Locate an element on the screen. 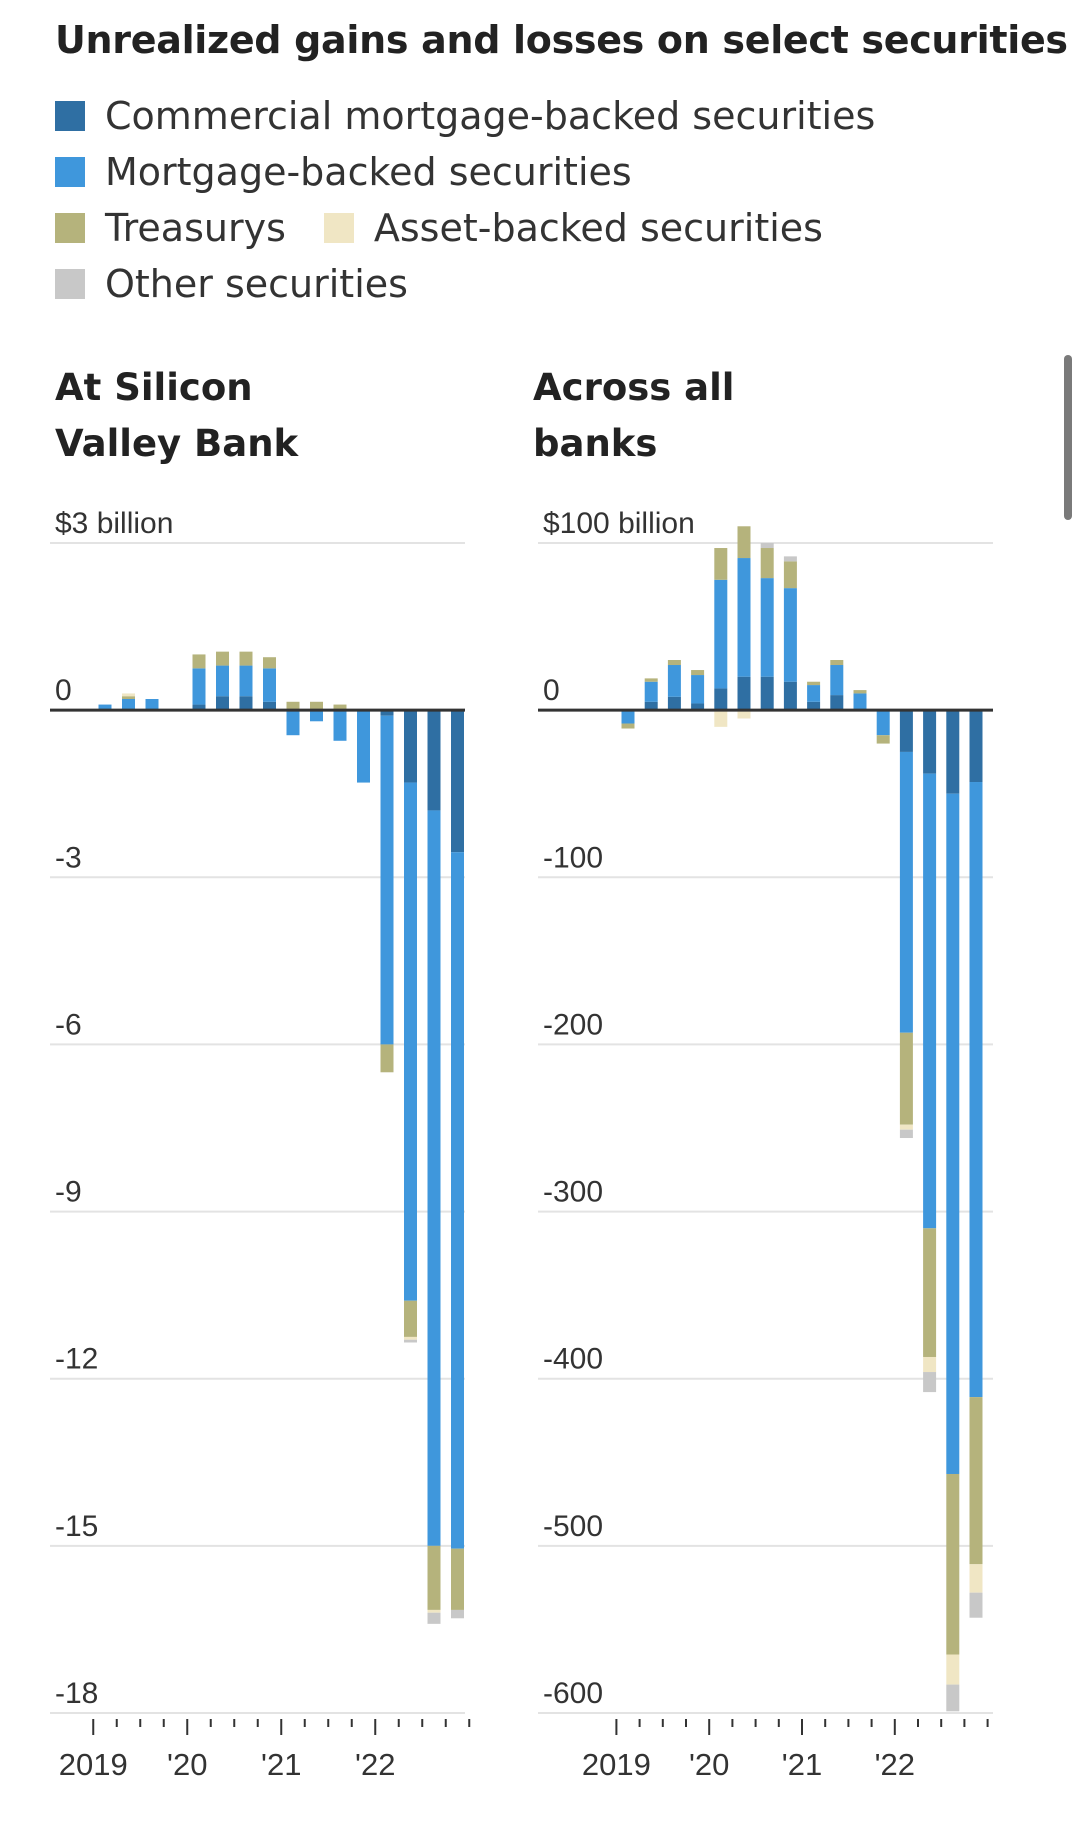 This screenshot has height=1843, width=1080. y-tick-label: -100 is located at coordinates (573, 857).